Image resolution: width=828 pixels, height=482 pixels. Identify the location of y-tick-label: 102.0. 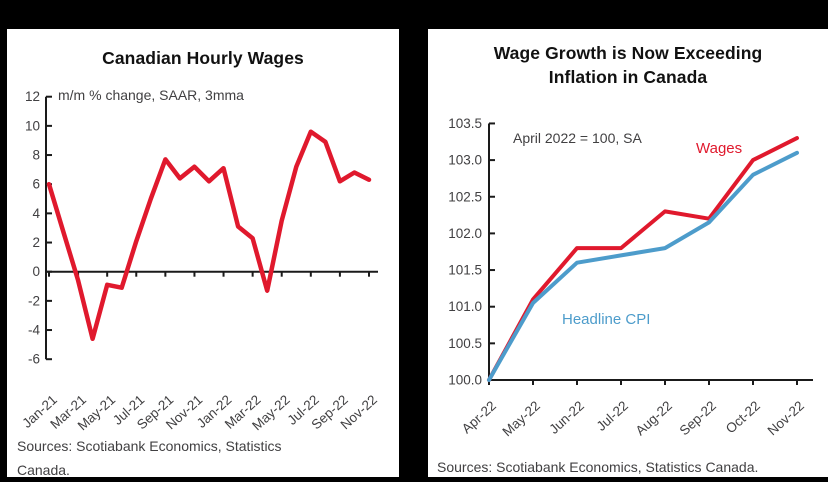
(465, 233).